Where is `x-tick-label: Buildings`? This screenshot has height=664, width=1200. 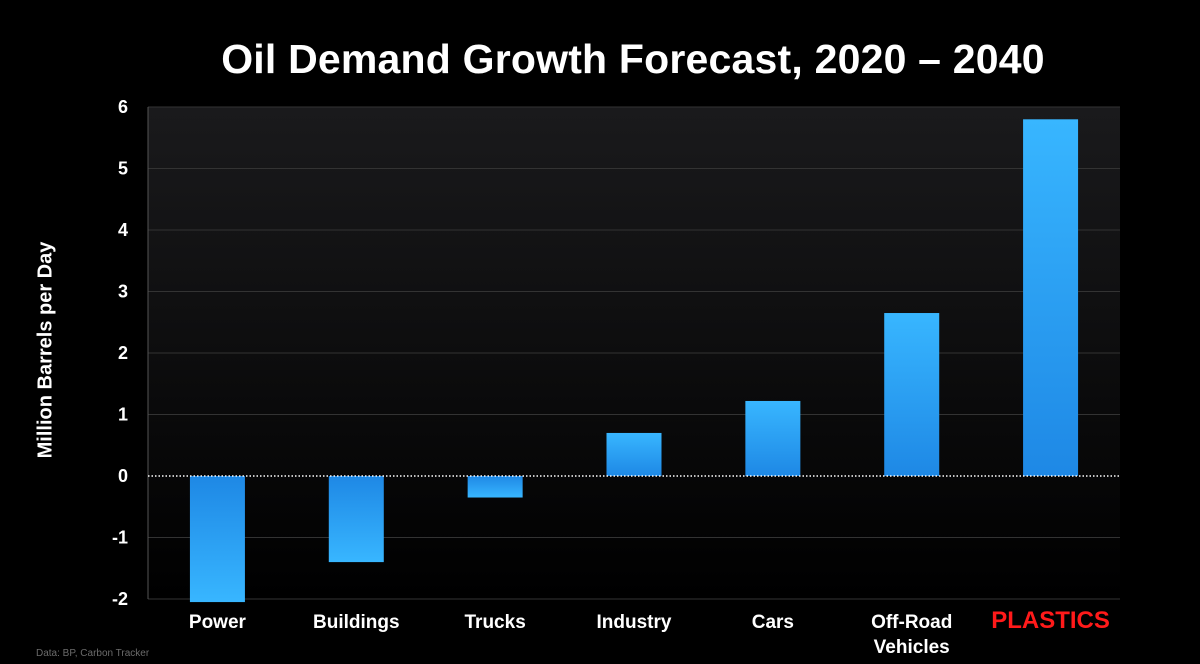 x-tick-label: Buildings is located at coordinates (356, 622).